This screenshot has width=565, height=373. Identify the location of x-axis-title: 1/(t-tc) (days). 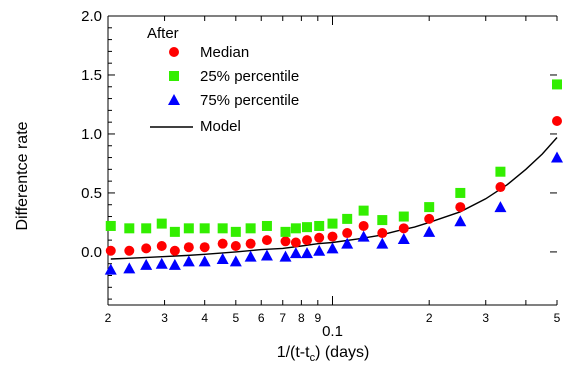
(323, 354).